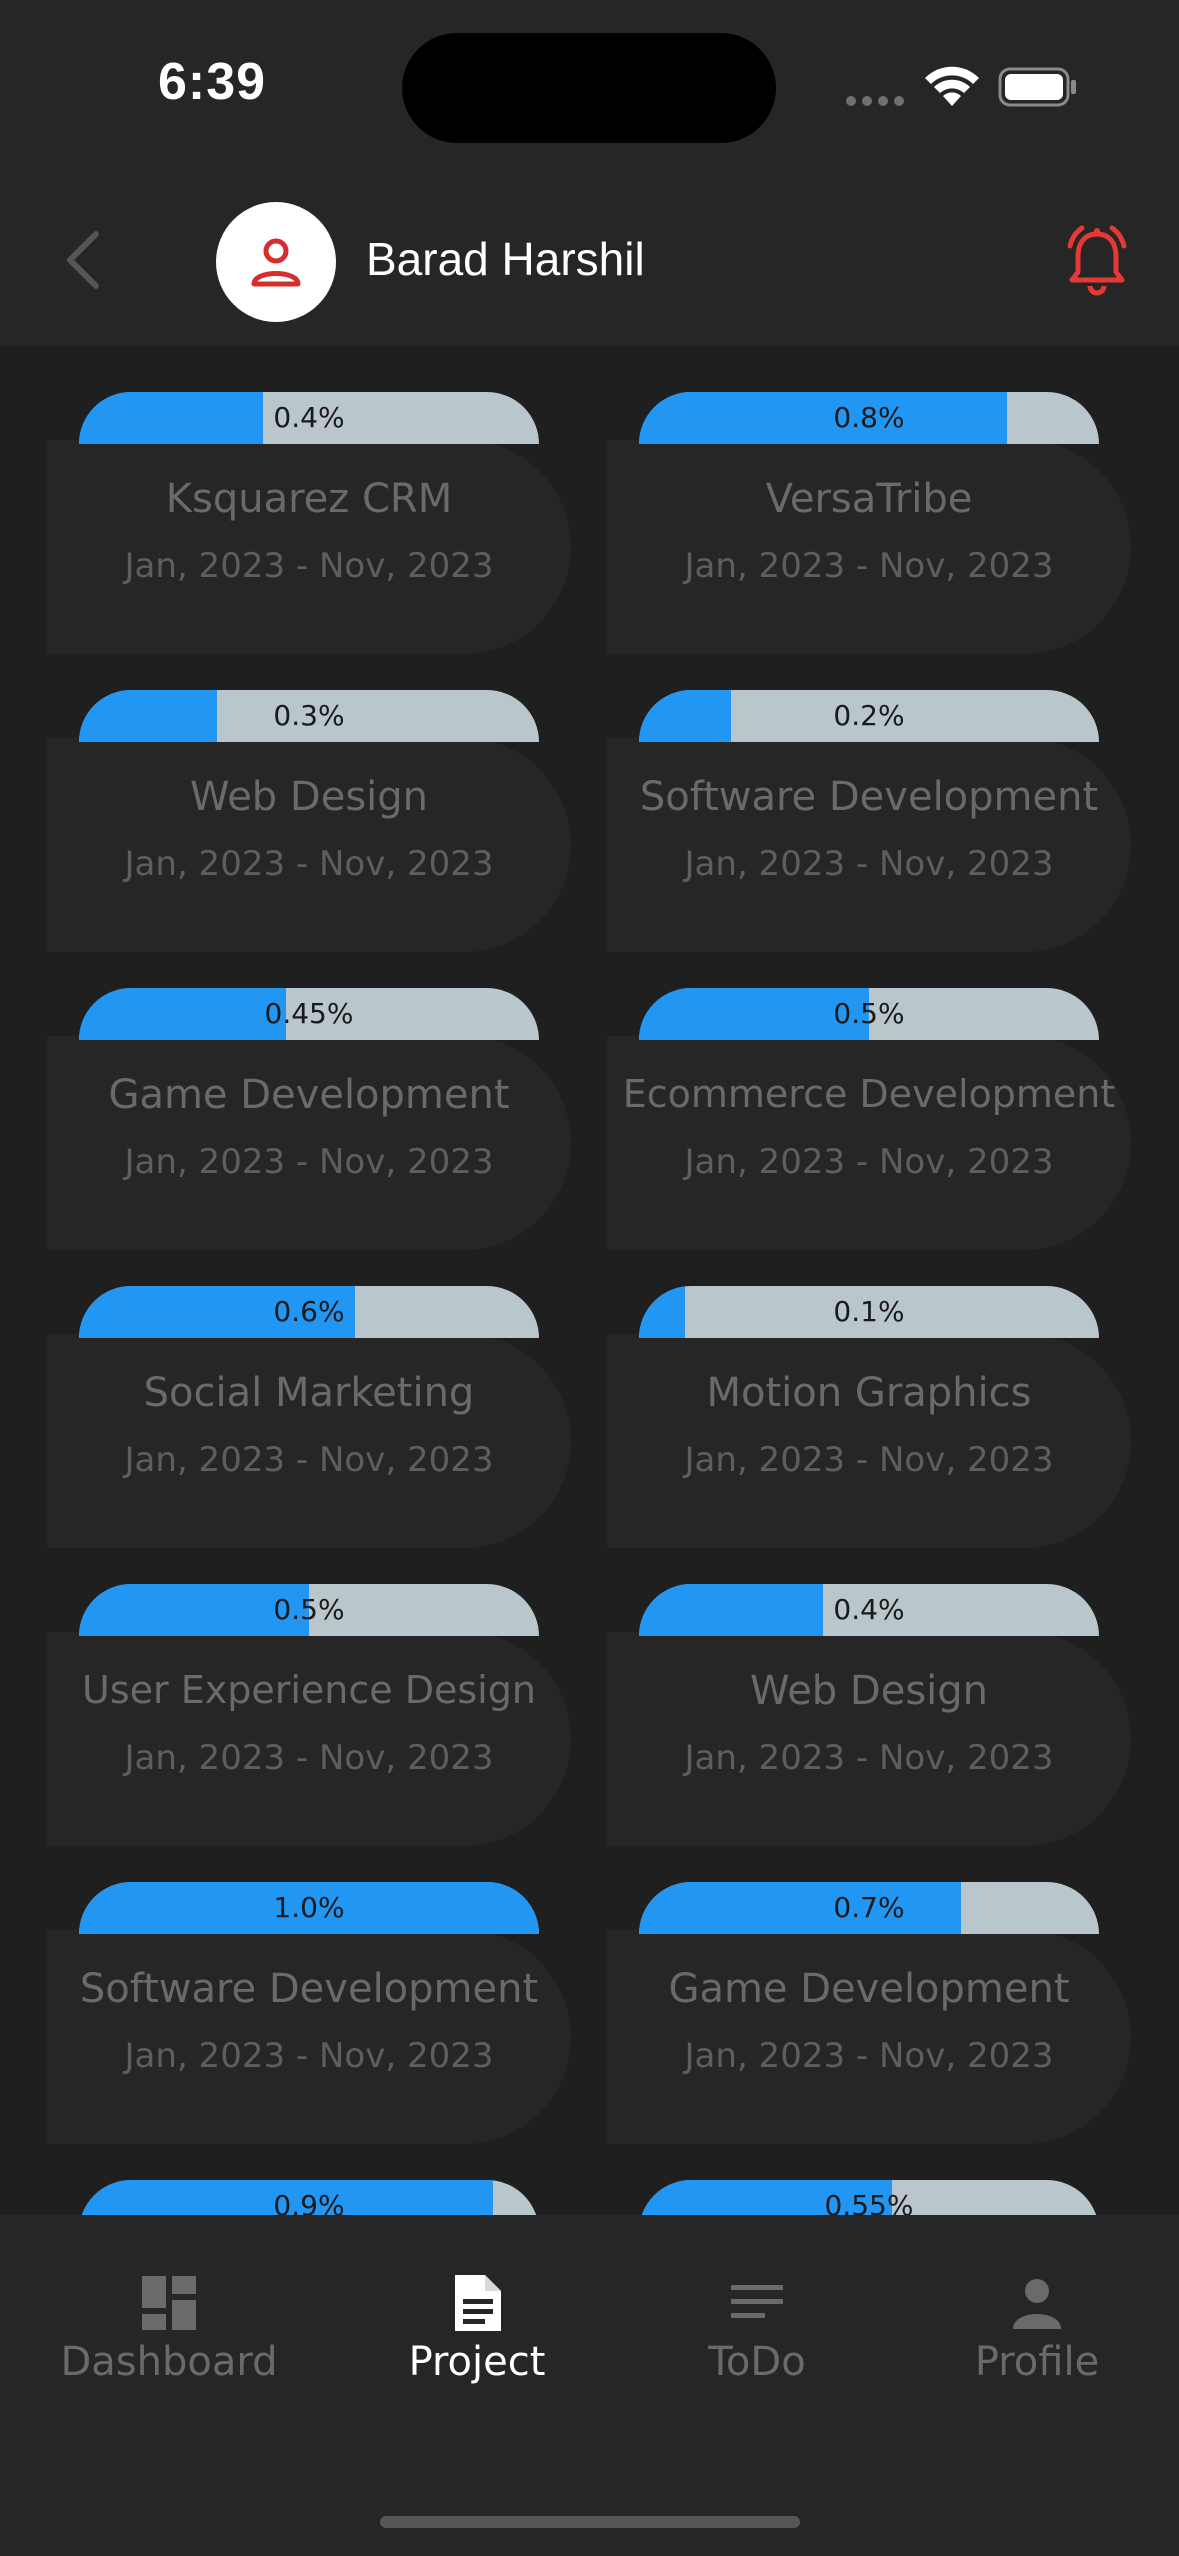  What do you see at coordinates (869, 2202) in the screenshot?
I see `progress-label: 0.55%` at bounding box center [869, 2202].